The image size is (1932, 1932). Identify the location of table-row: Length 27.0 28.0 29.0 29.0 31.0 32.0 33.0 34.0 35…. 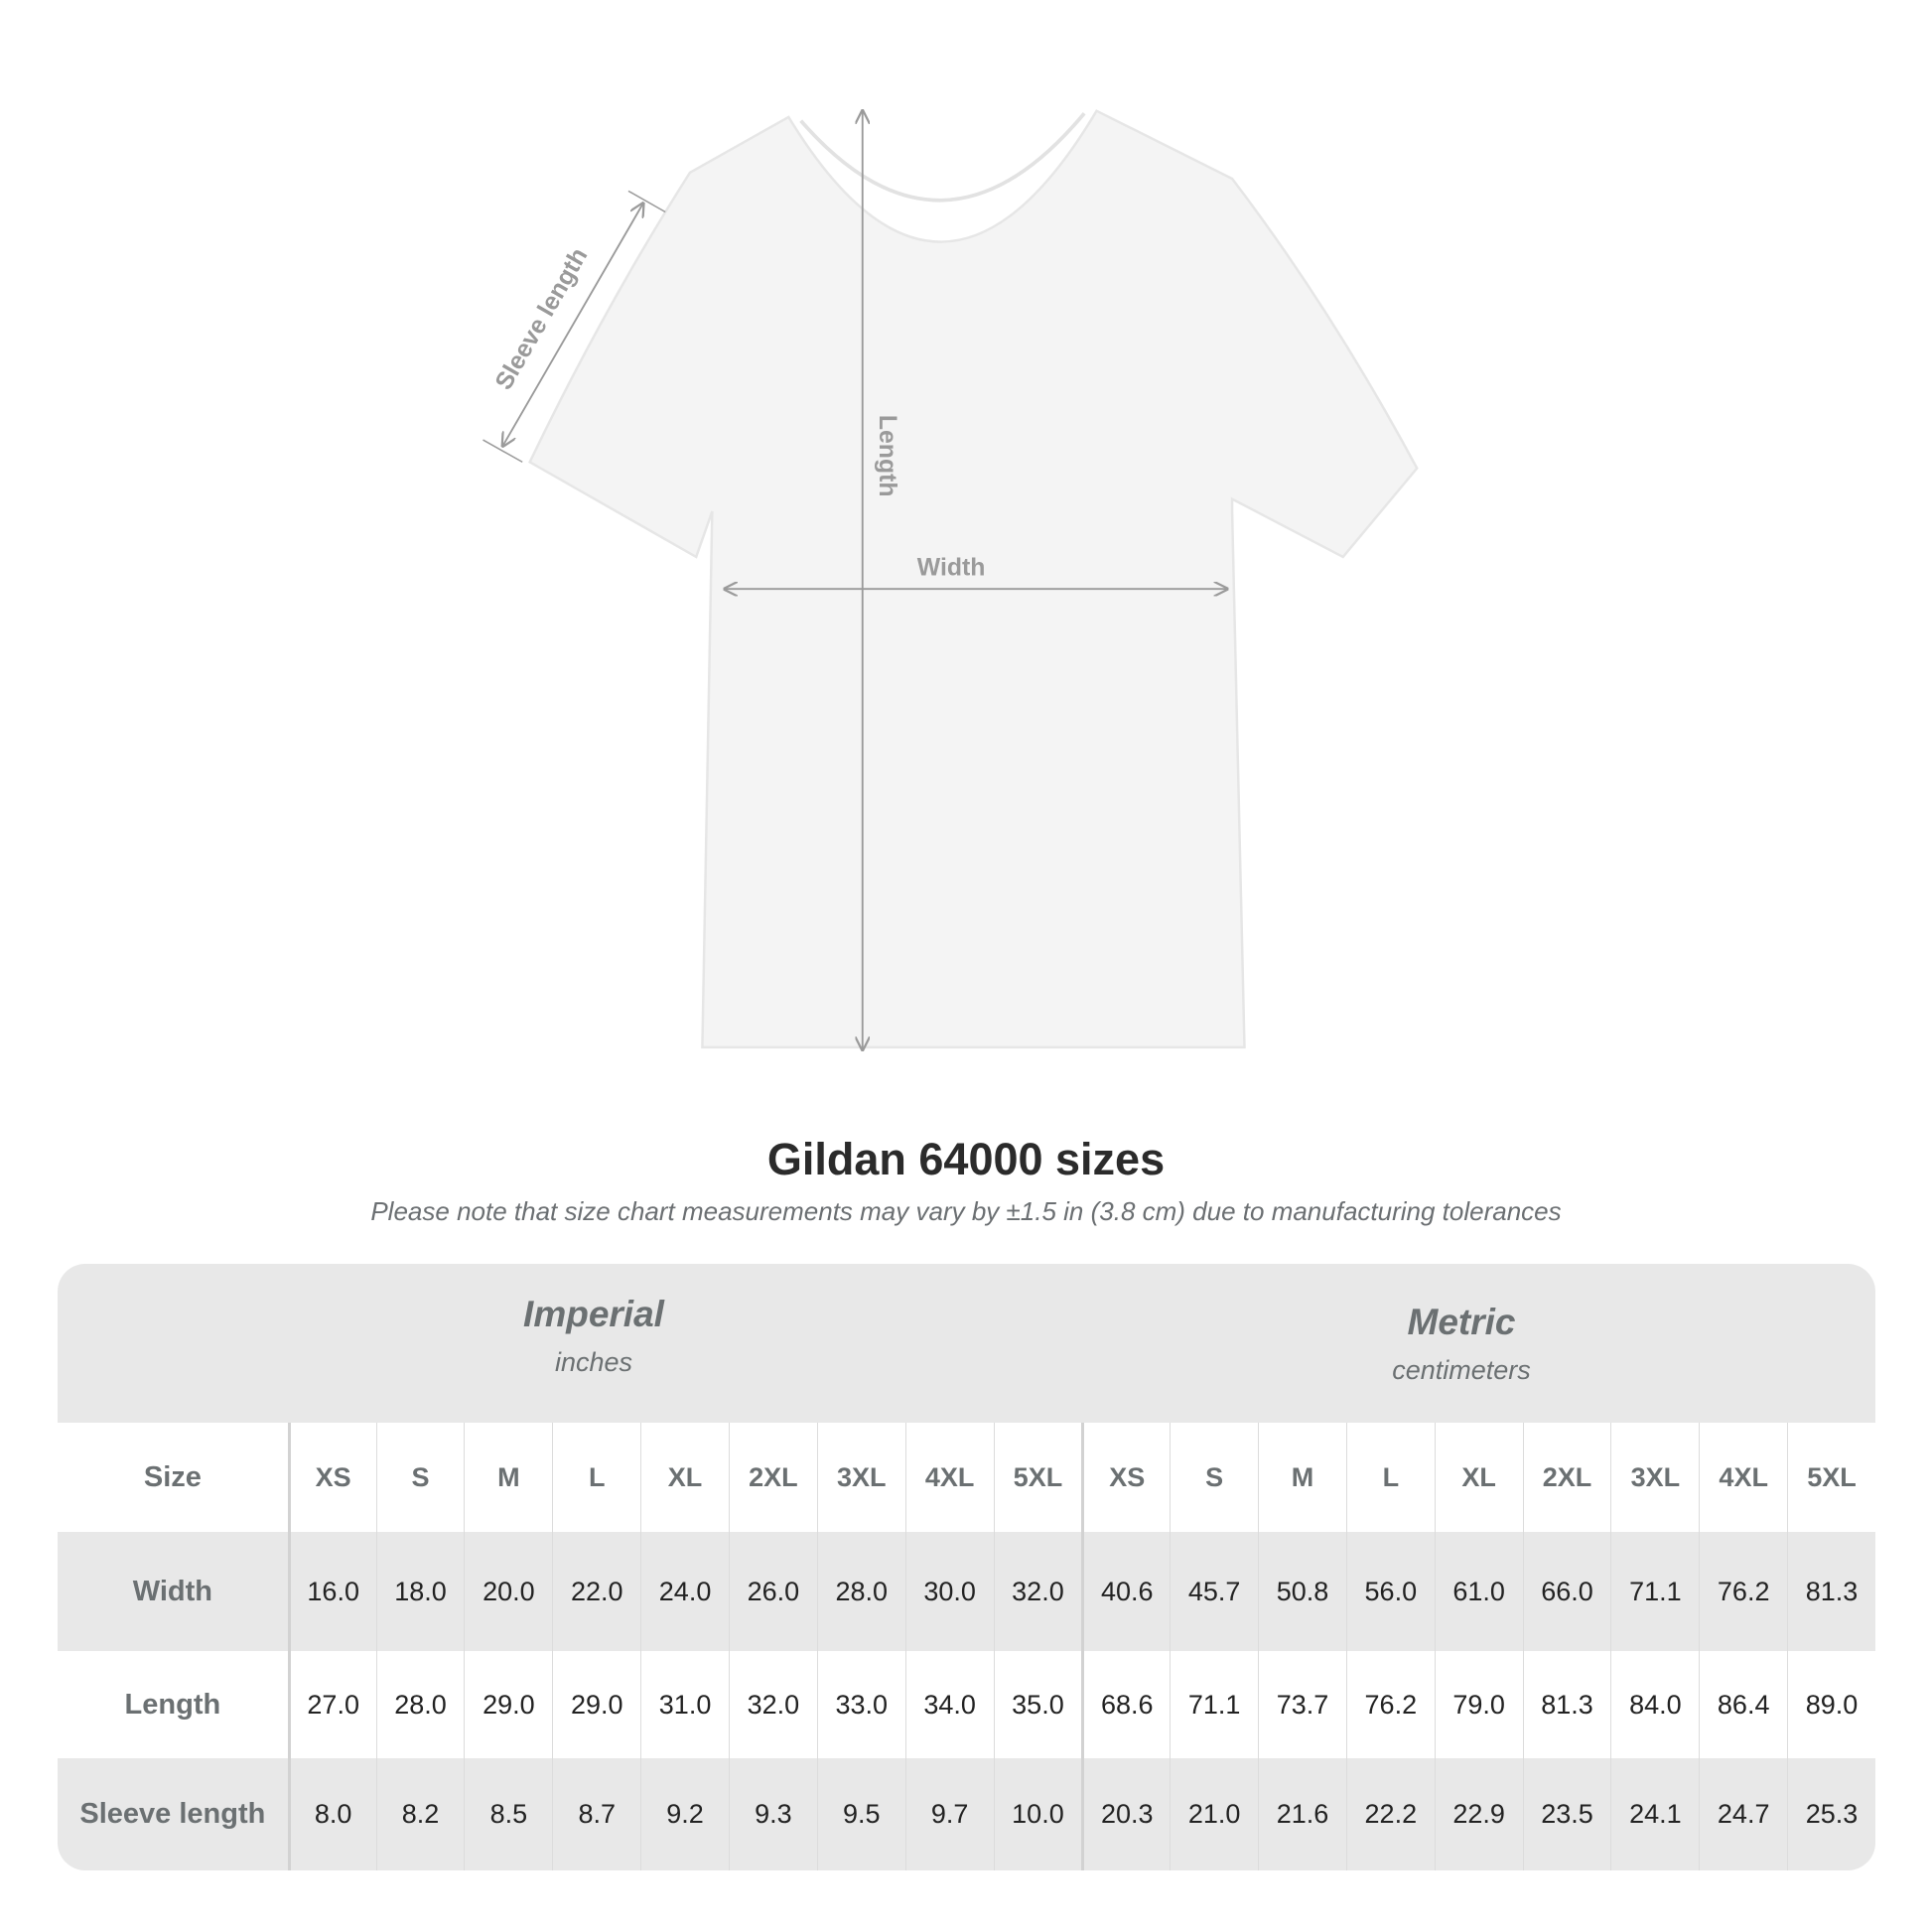
(967, 1705).